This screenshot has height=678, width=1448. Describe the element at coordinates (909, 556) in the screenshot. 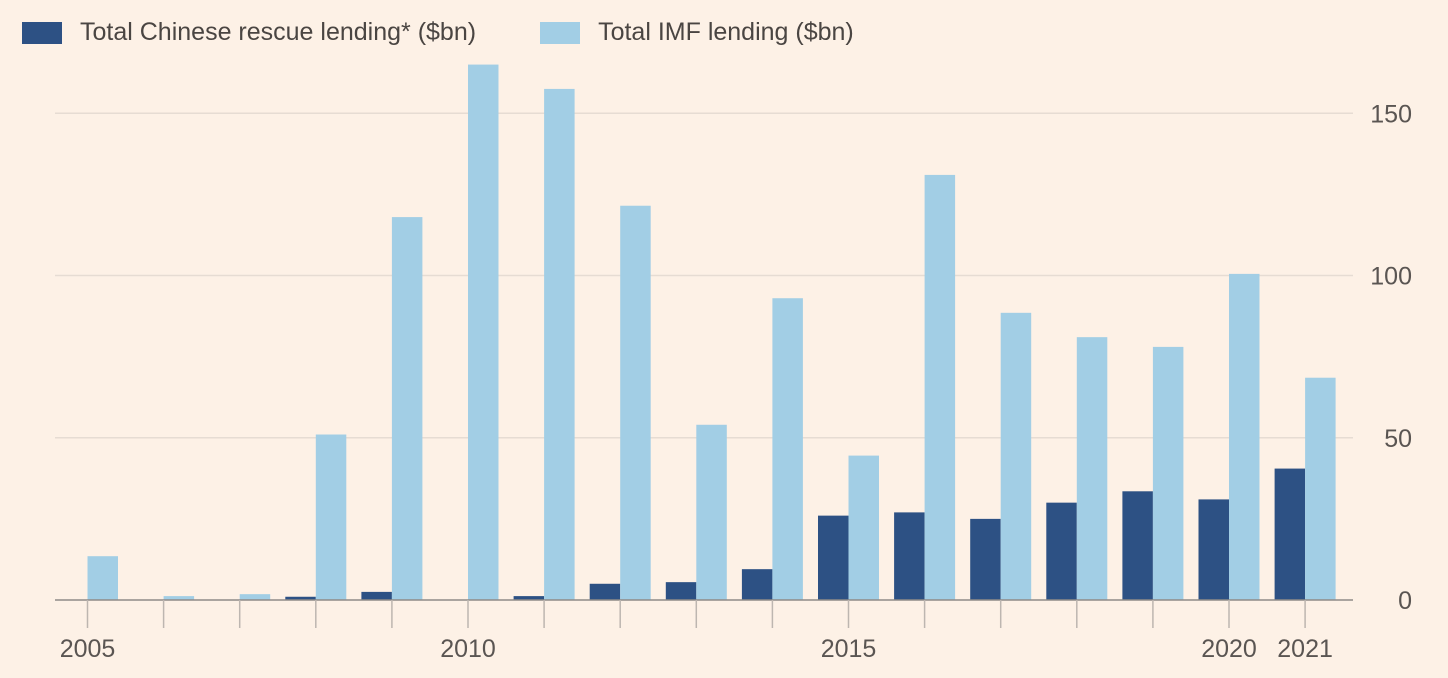

I see `bar-chinese-2016` at that location.